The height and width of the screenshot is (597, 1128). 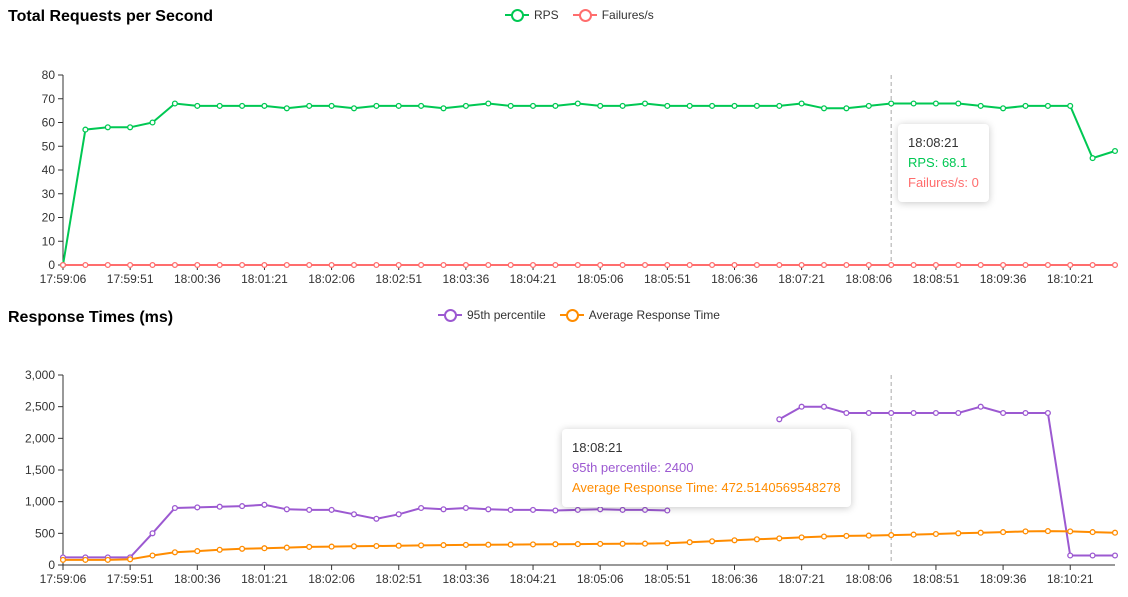 I want to click on legend-rps-marker-icon, so click(x=517, y=15).